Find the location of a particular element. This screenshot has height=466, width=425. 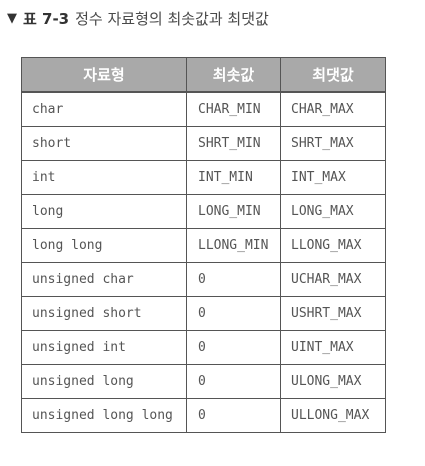

table-row: int INT_MIN INT_MAX is located at coordinates (203, 177).